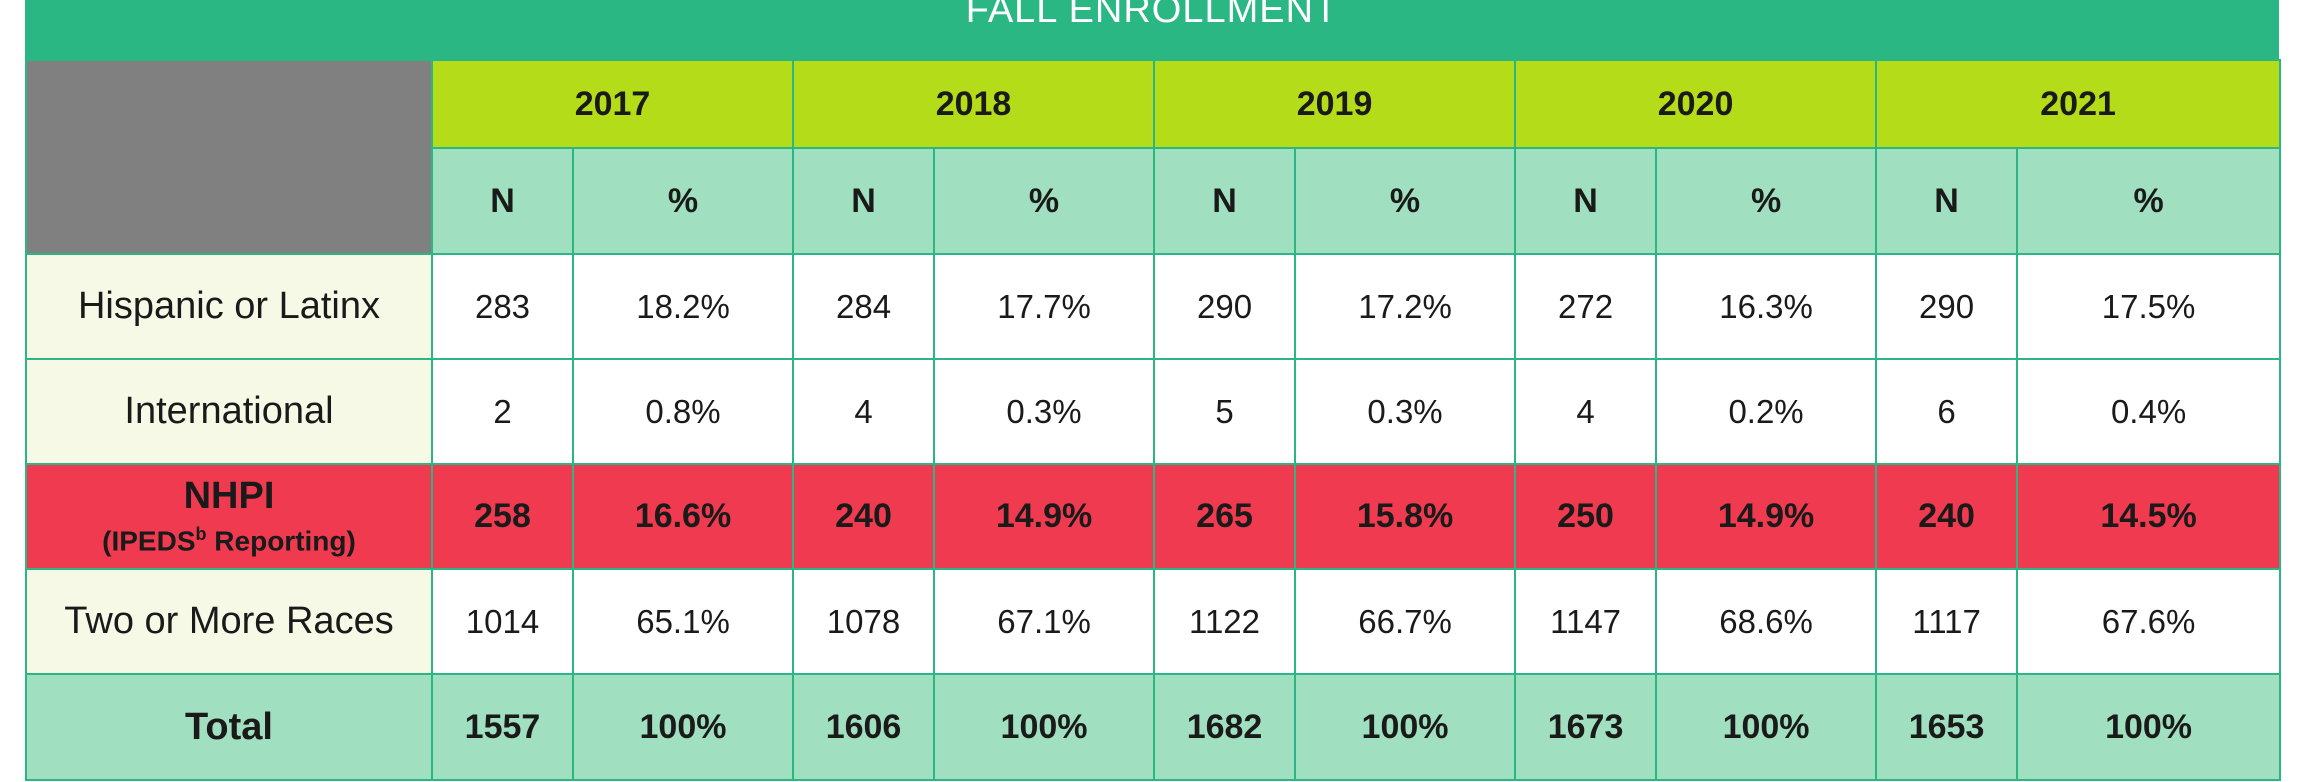 The height and width of the screenshot is (782, 2316). Describe the element at coordinates (502, 411) in the screenshot. I see `cell-n: 2` at that location.